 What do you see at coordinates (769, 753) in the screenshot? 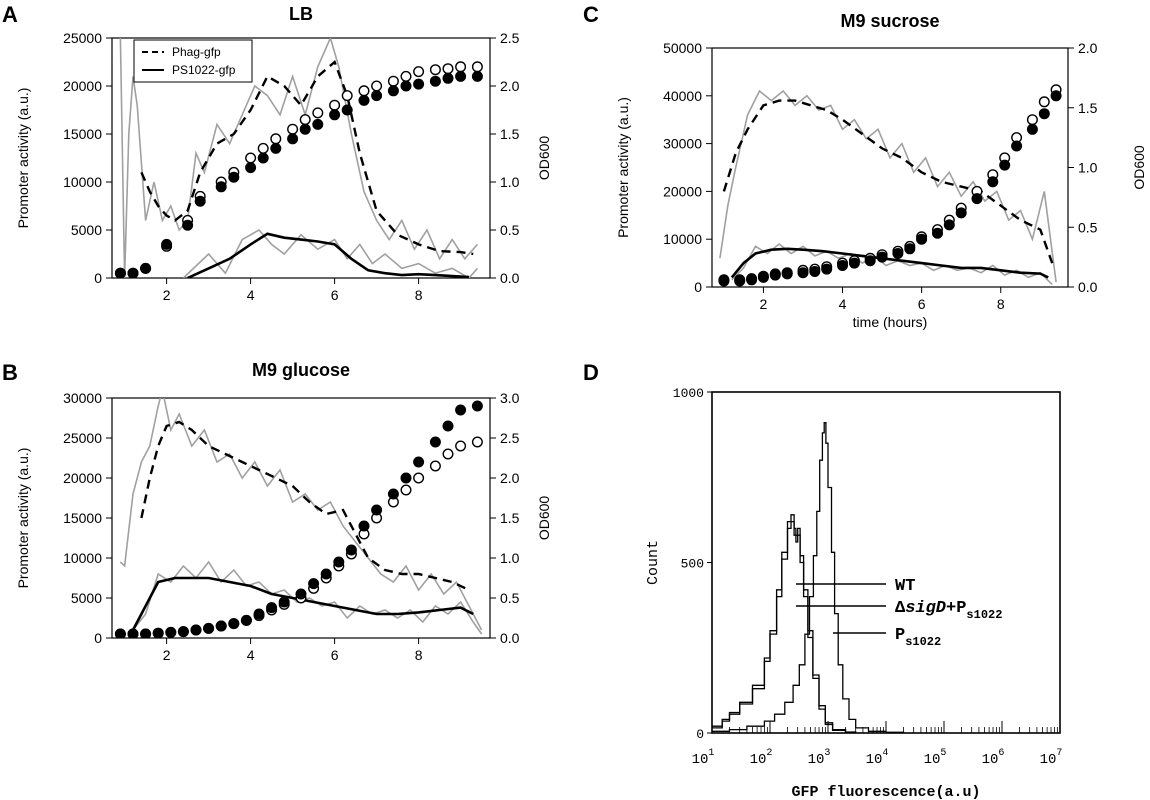
I see `x-tick-exponent: 2` at bounding box center [769, 753].